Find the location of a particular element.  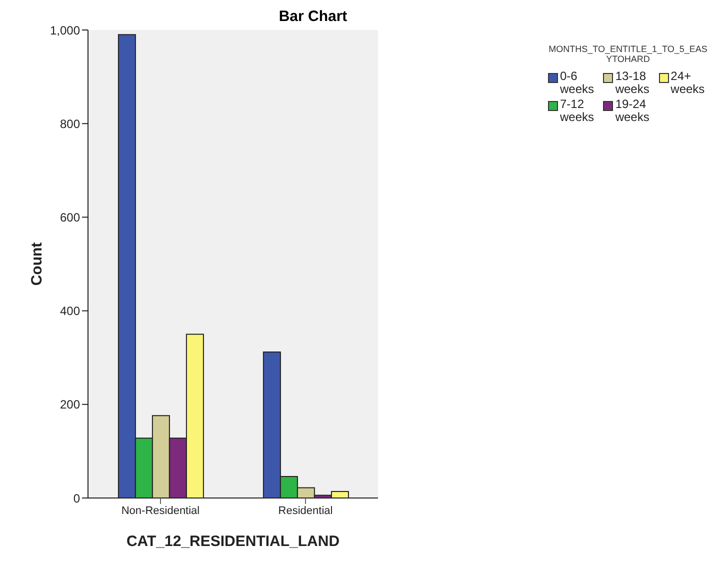

y-axis-title: Count is located at coordinates (37, 264).